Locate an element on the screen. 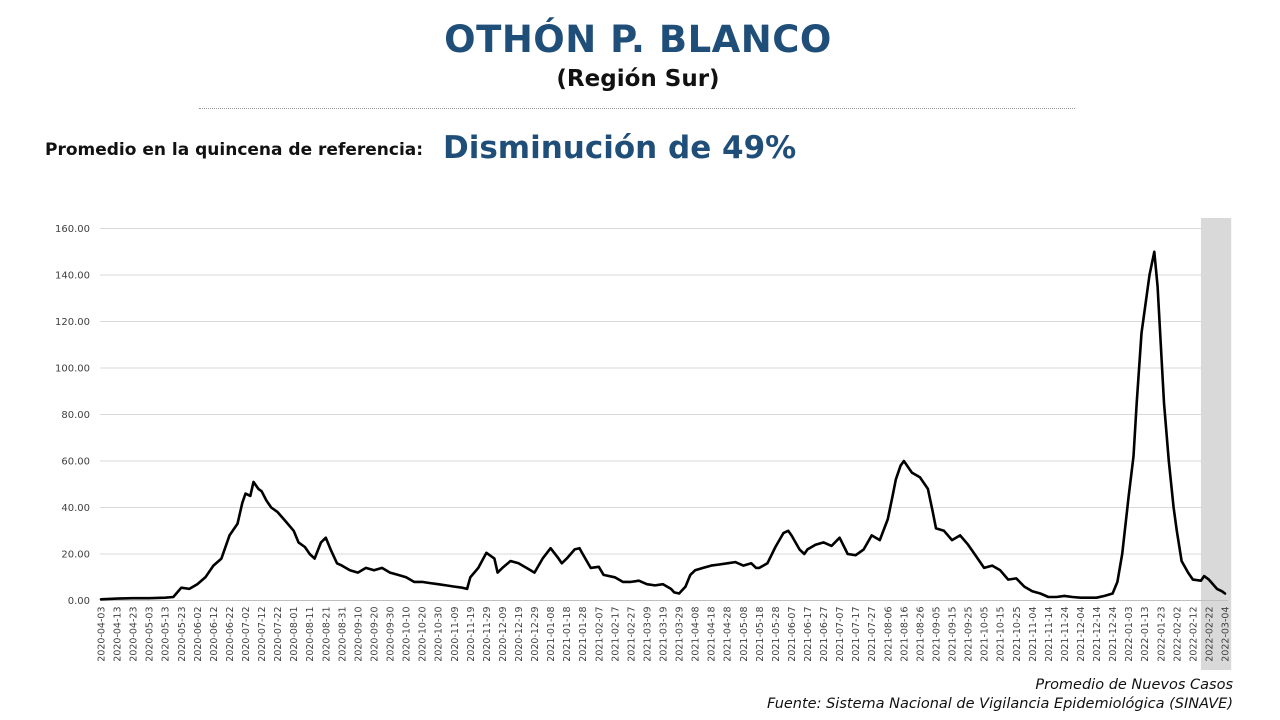 The height and width of the screenshot is (720, 1280). x-tick-label: 2020-11-19 is located at coordinates (471, 634).